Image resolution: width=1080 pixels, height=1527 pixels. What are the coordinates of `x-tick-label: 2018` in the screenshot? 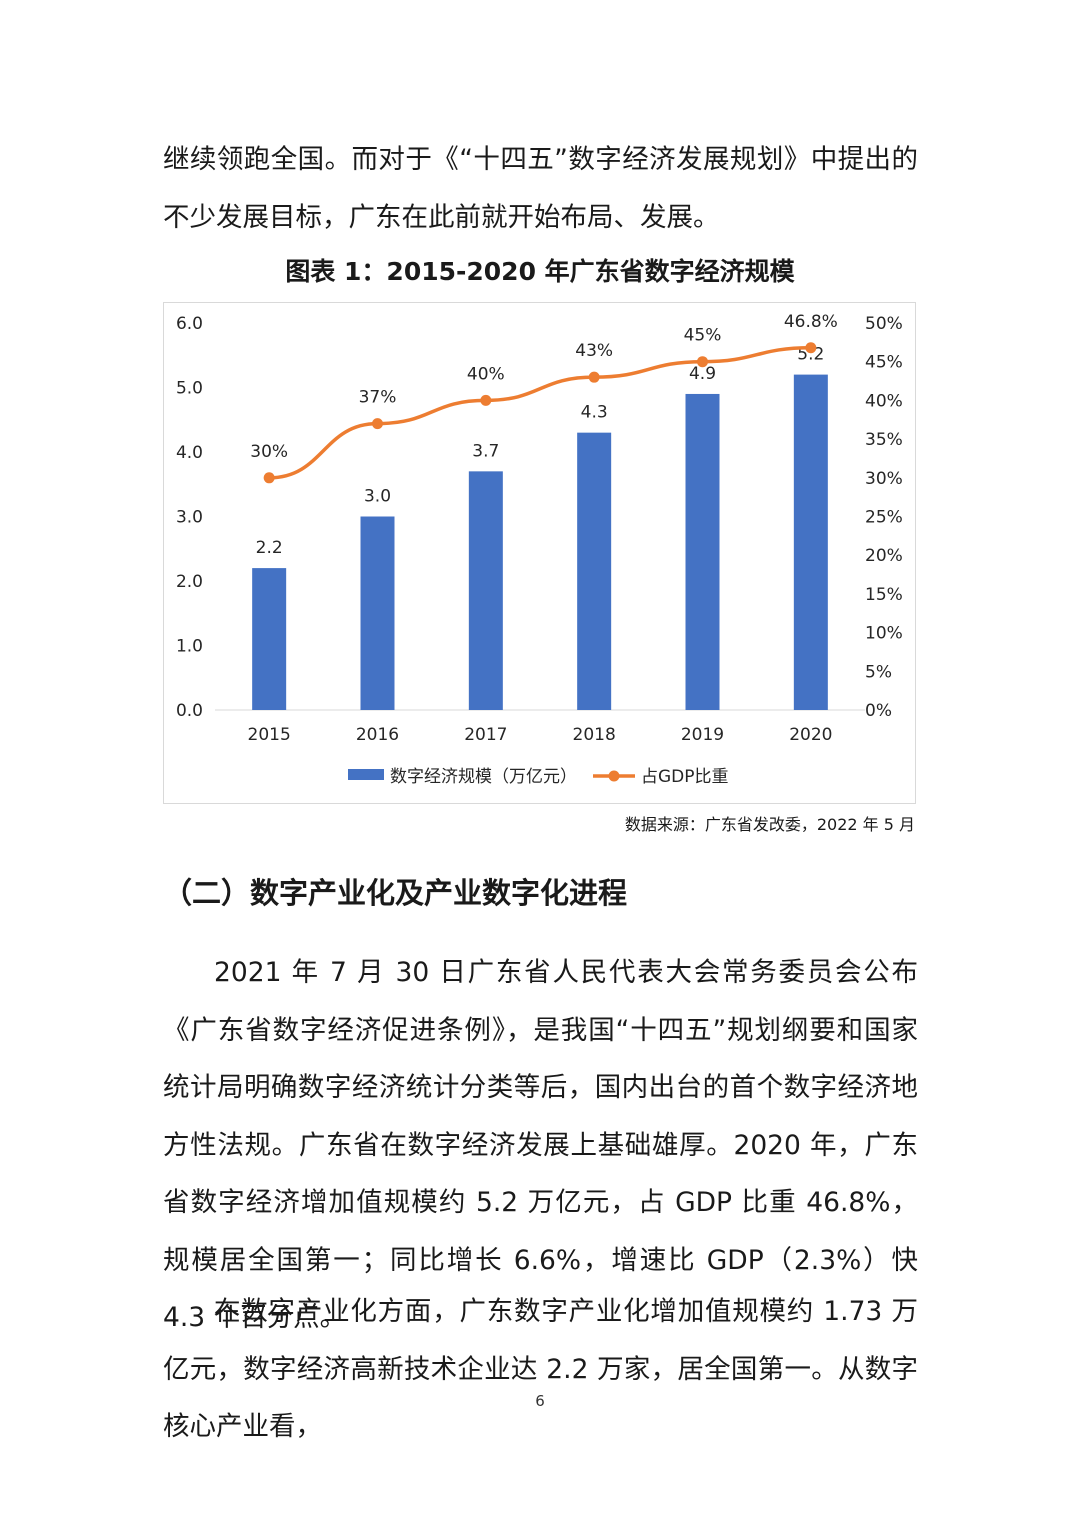 It's located at (594, 735).